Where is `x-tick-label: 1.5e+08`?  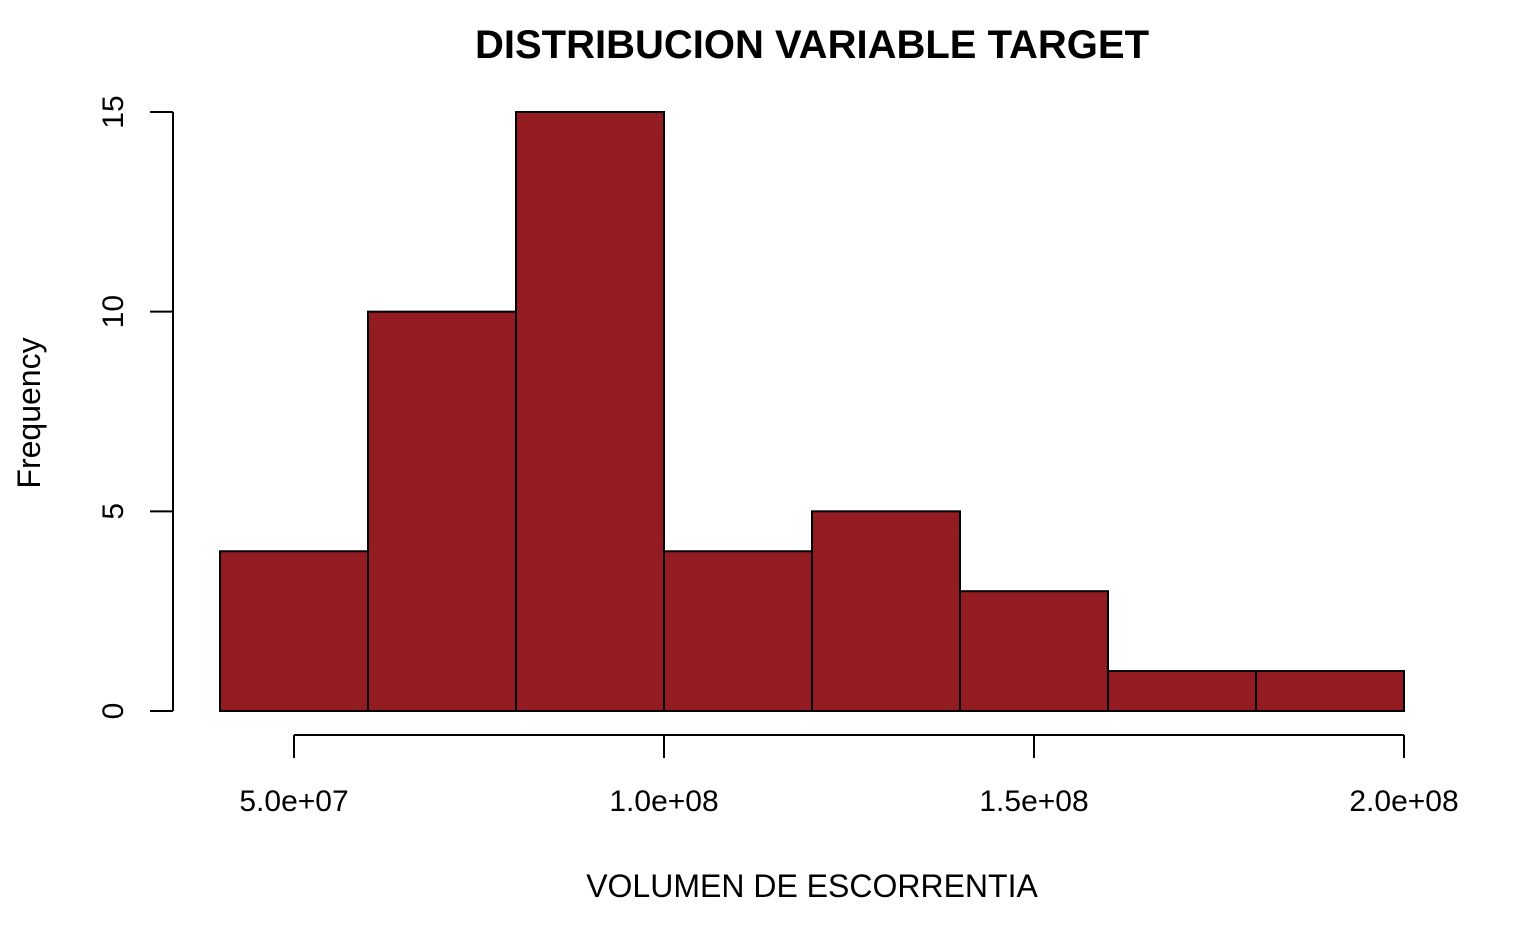
x-tick-label: 1.5e+08 is located at coordinates (1033, 801).